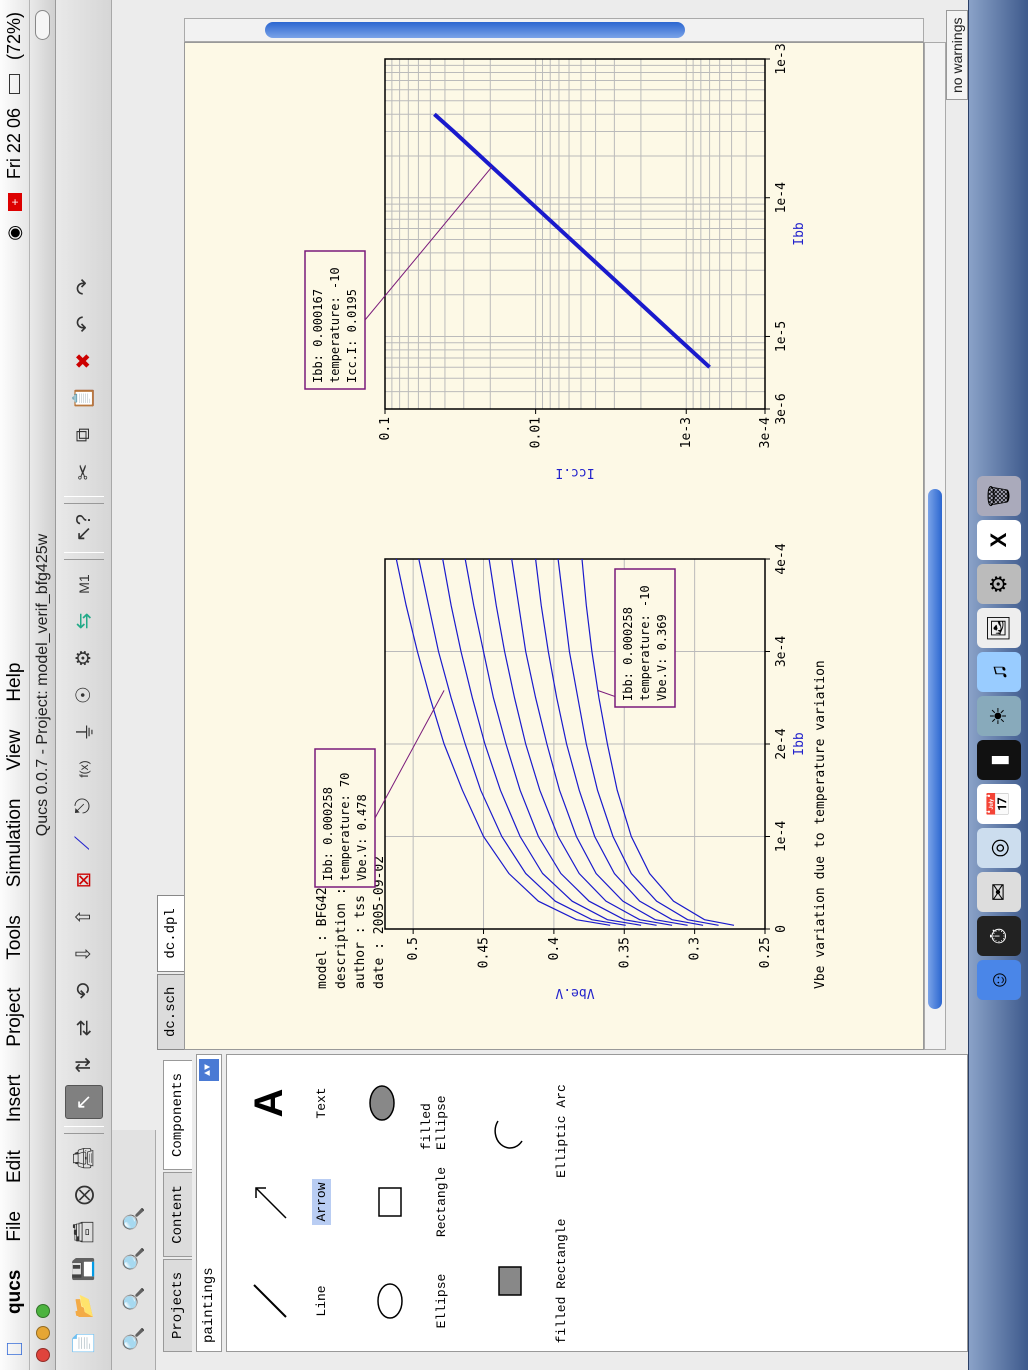 The image size is (1028, 1370). Describe the element at coordinates (14, 682) in the screenshot. I see `menu-help: Help` at that location.